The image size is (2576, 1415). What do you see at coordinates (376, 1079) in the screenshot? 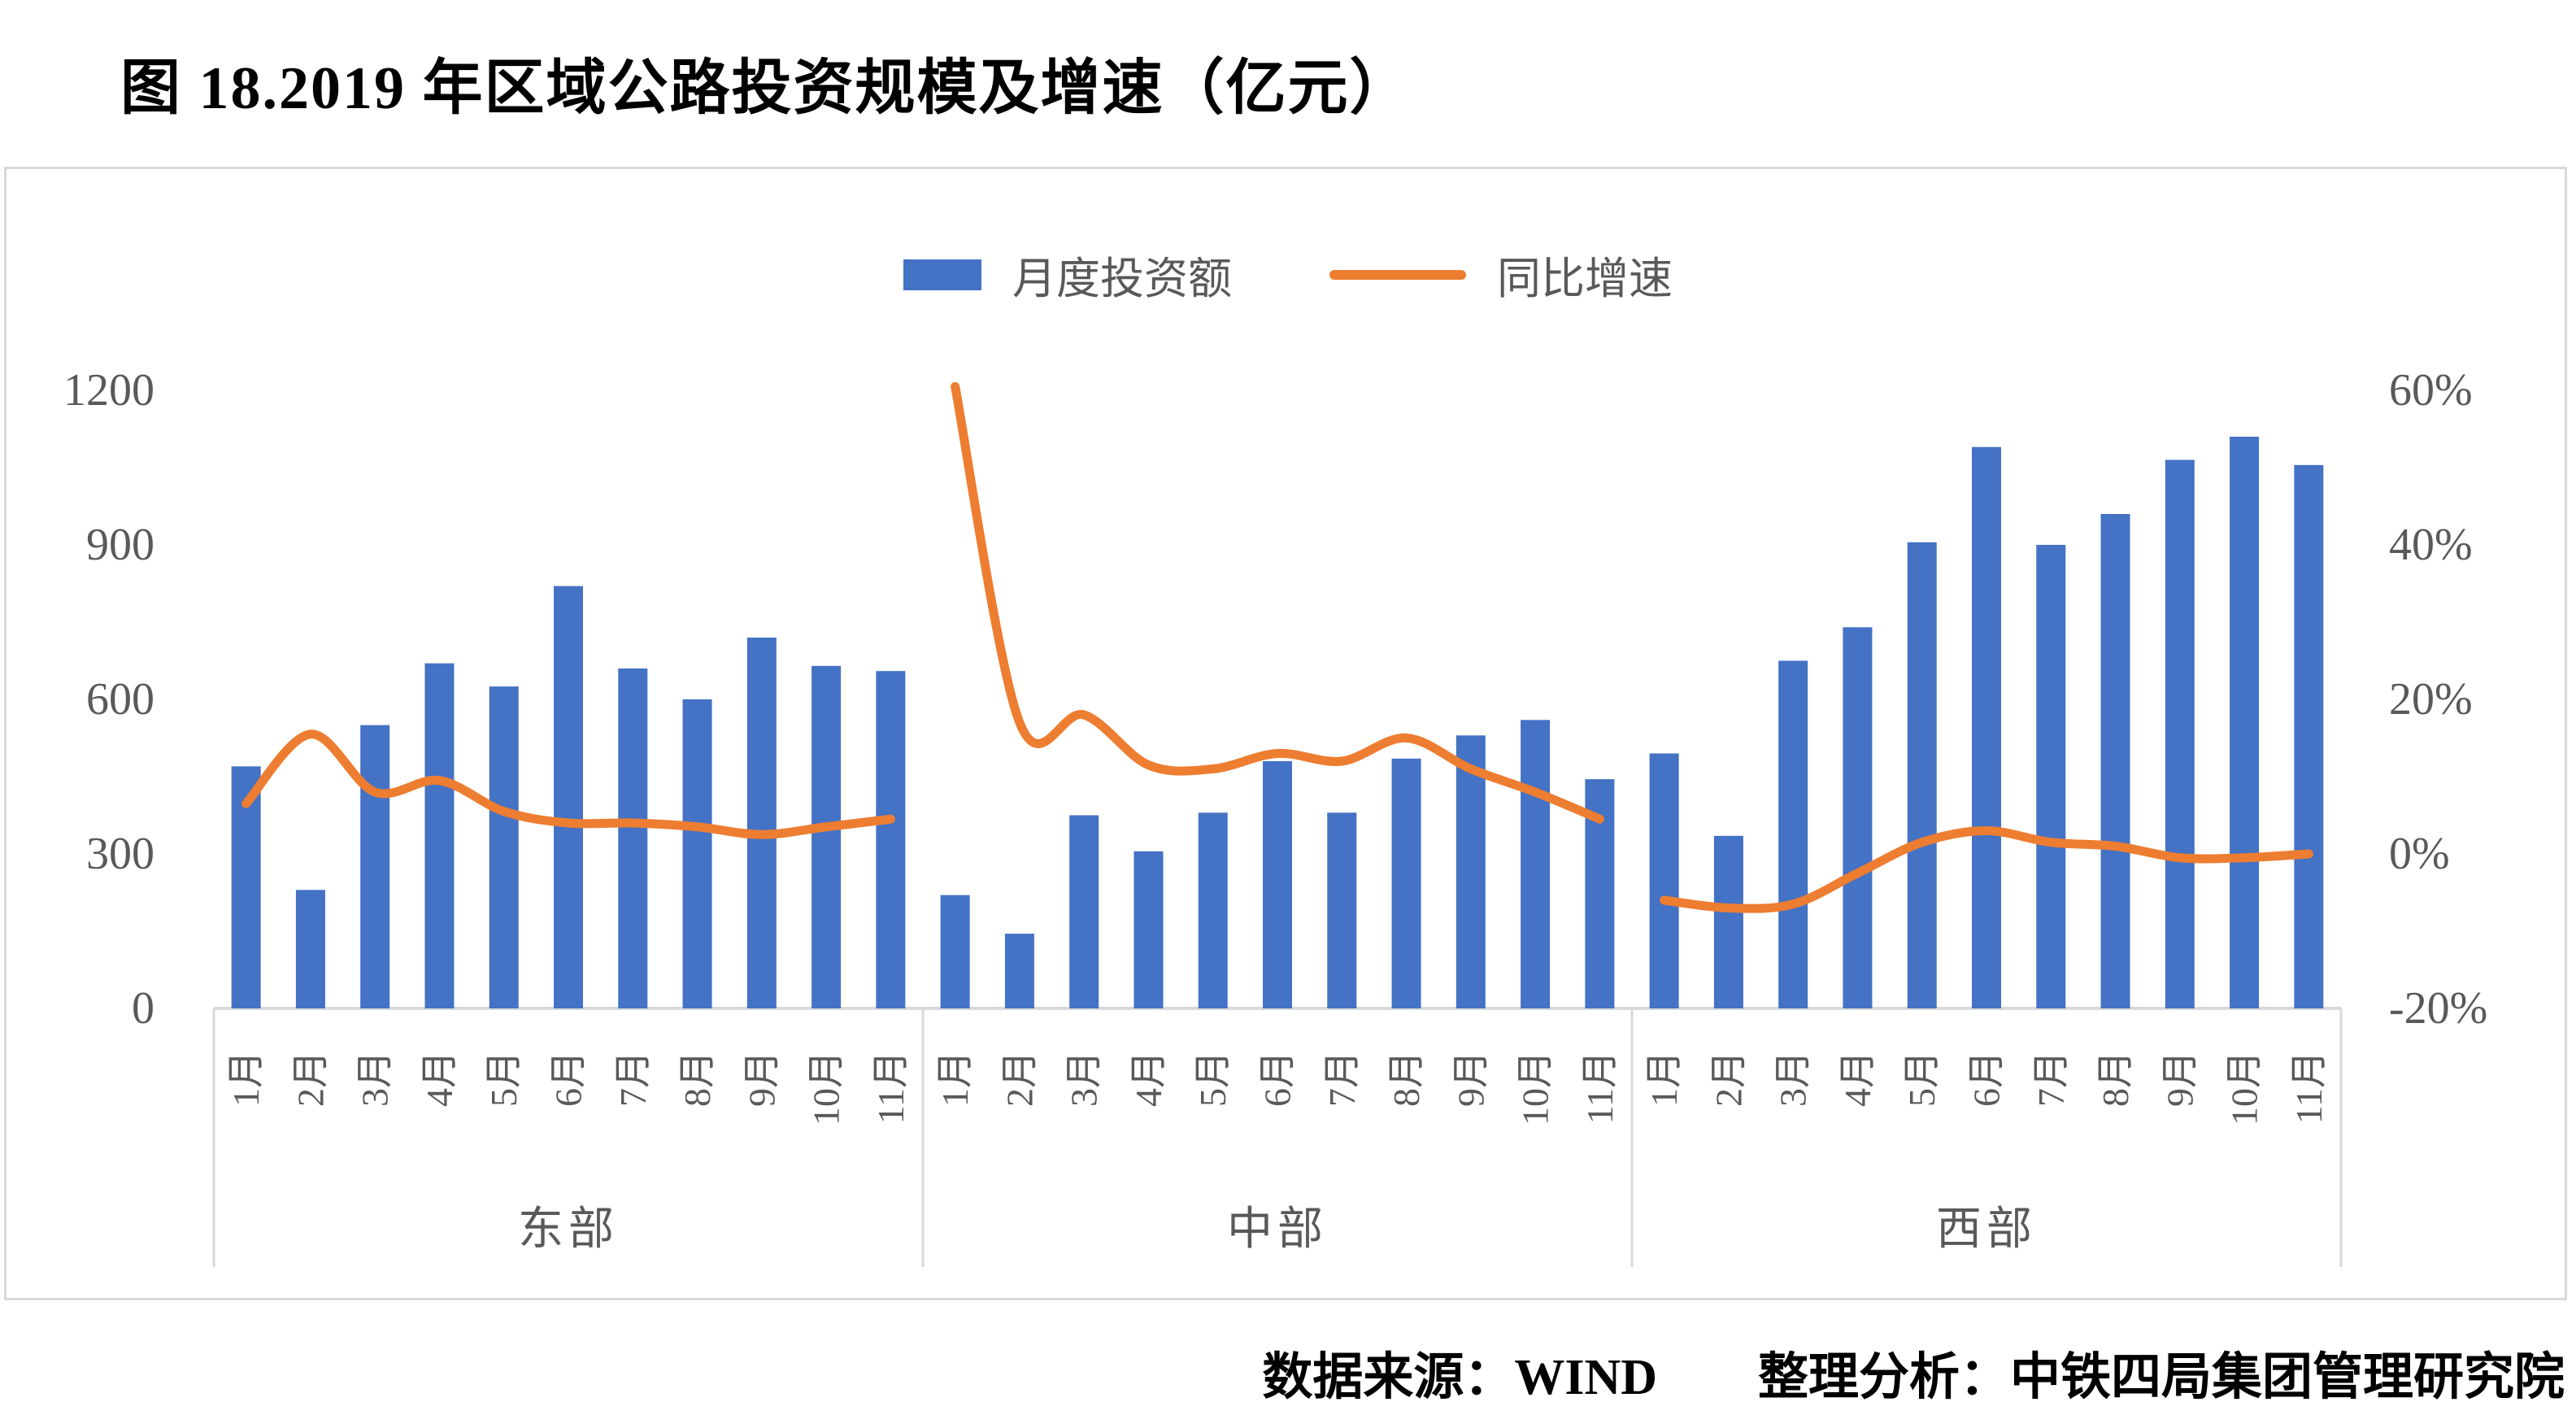
I see `month-label-东部-3月: 3月` at bounding box center [376, 1079].